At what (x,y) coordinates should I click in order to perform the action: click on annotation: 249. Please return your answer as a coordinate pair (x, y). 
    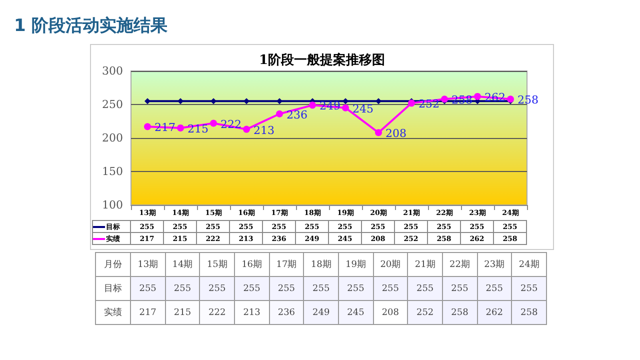
    Looking at the image, I should click on (330, 106).